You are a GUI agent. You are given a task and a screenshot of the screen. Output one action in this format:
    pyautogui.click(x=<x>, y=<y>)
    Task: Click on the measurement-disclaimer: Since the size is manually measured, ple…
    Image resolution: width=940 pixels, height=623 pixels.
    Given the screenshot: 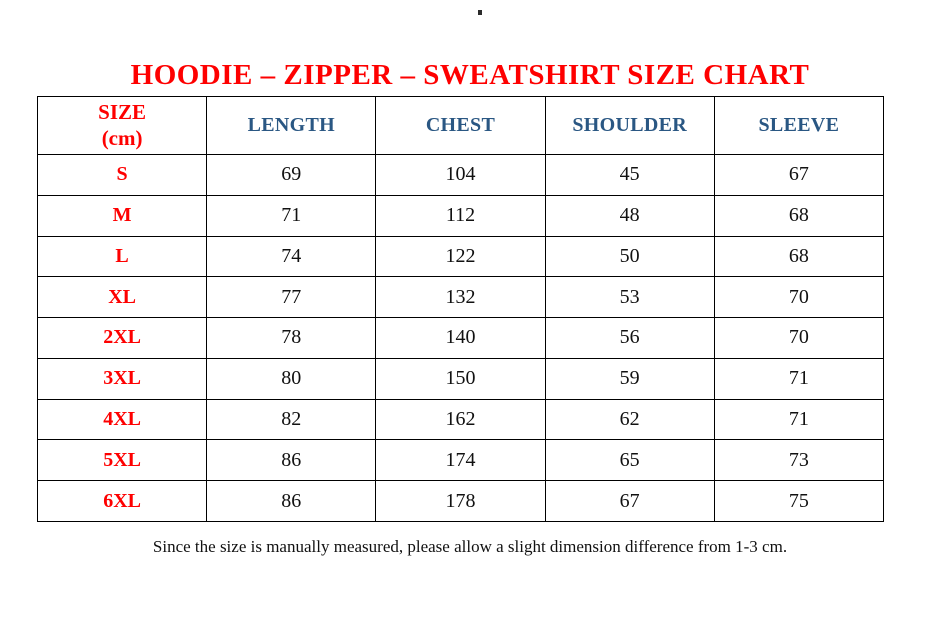 What is the action you would take?
    pyautogui.click(x=470, y=546)
    